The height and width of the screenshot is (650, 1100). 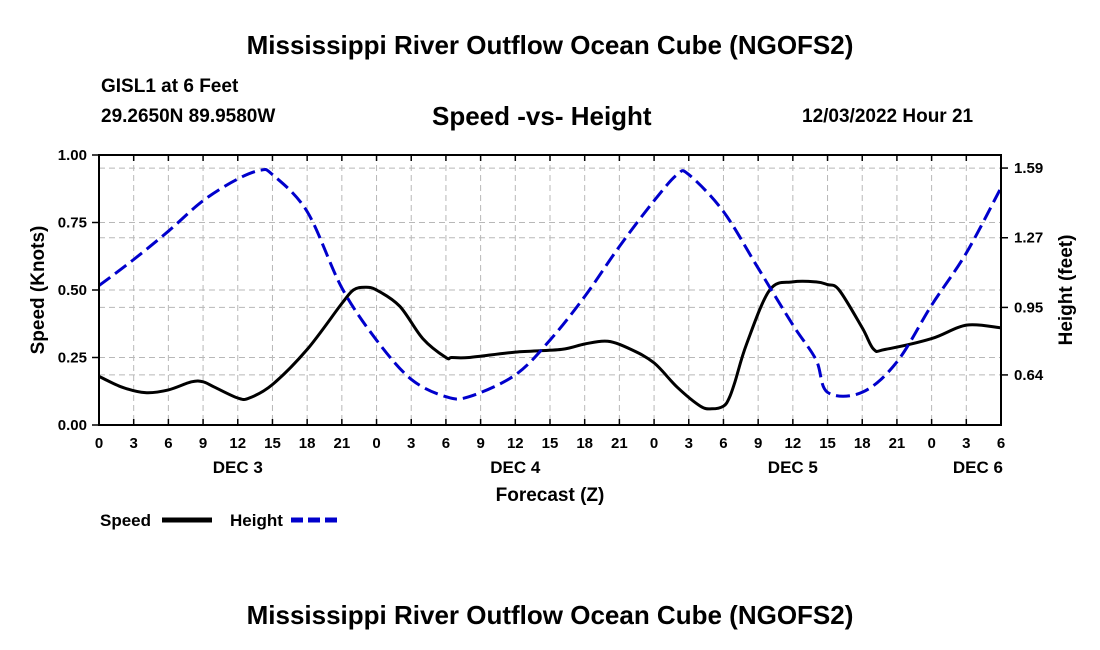 I want to click on y2-tick-label: 1.27, so click(x=1028, y=238).